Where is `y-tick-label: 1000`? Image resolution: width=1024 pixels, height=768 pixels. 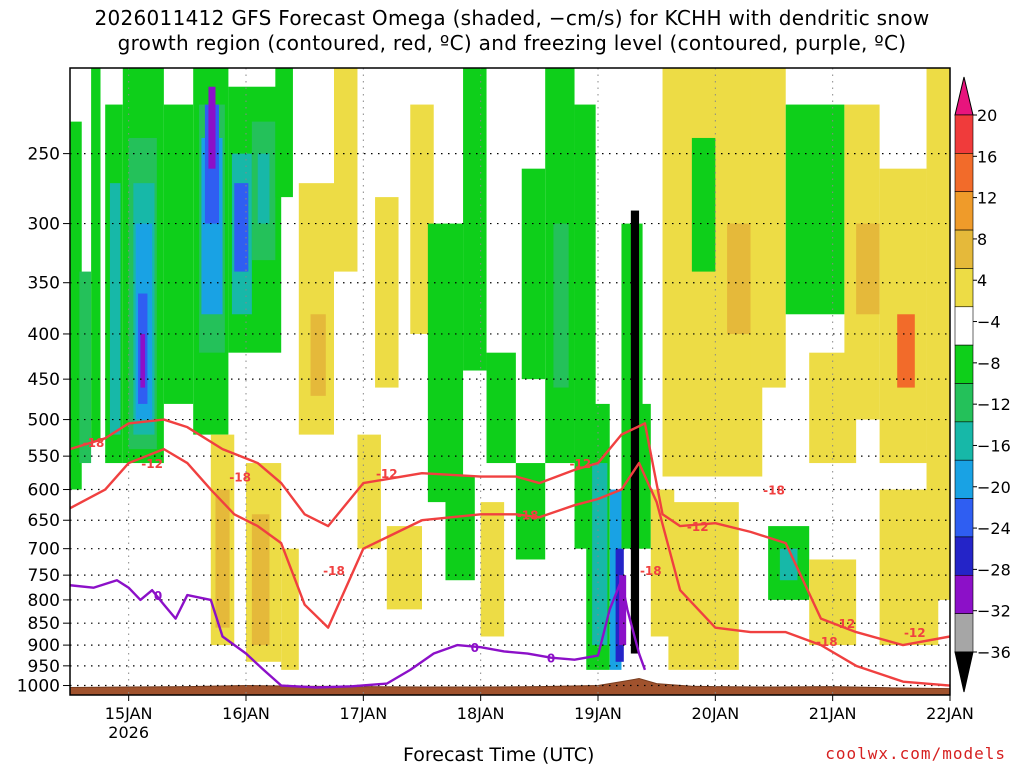
y-tick-label: 1000 is located at coordinates (38, 687).